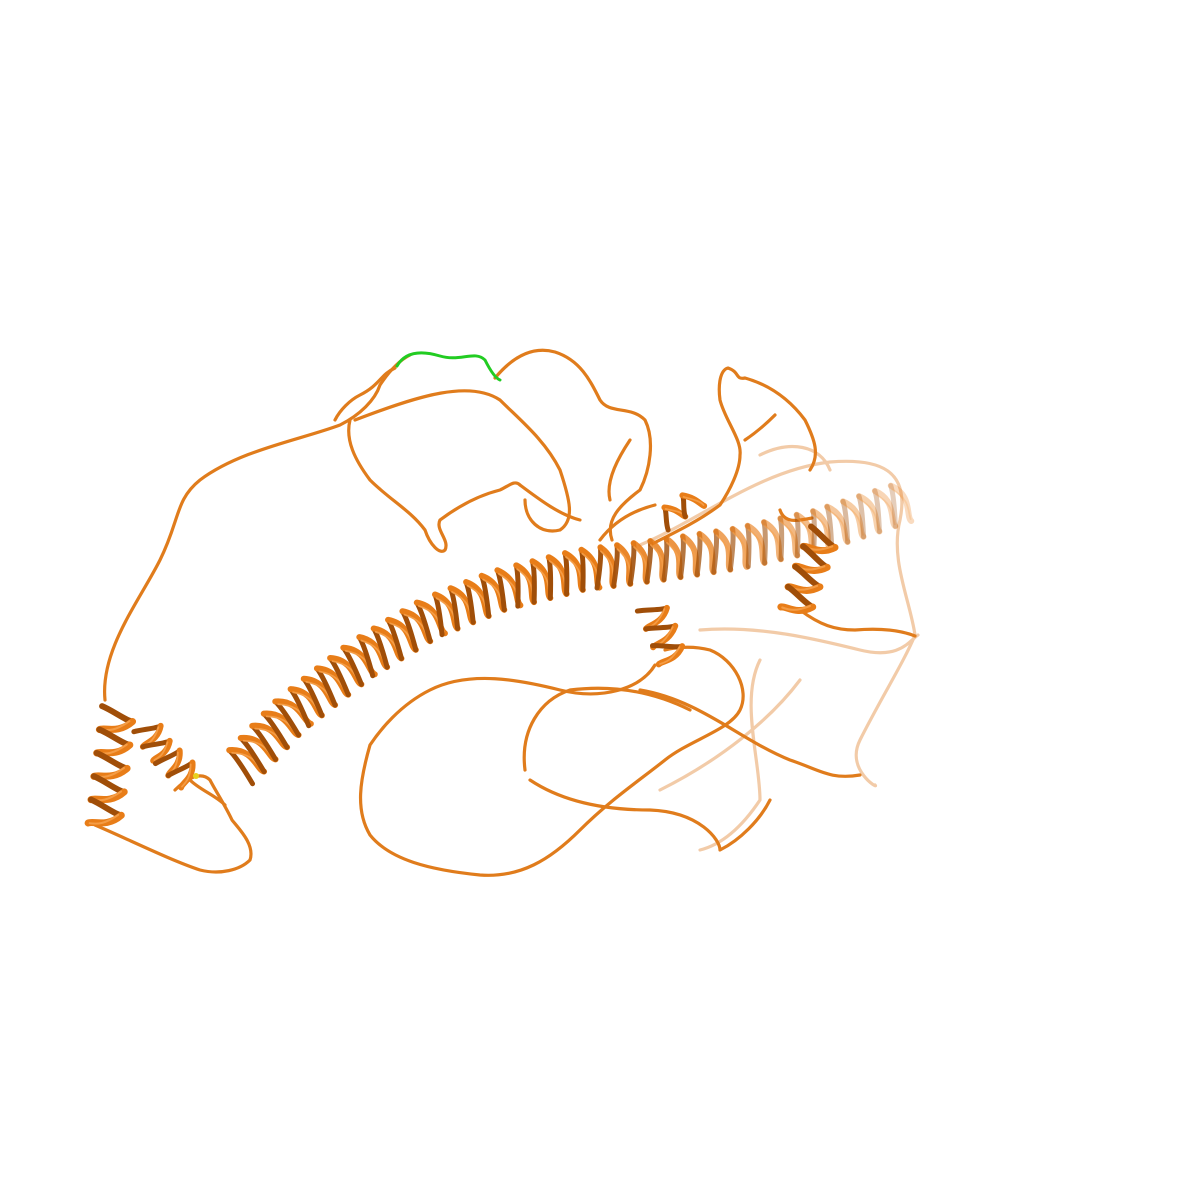 The width and height of the screenshot is (1200, 1200). Describe the element at coordinates (448, 366) in the screenshot. I see `highlighted-loop-segment` at that location.